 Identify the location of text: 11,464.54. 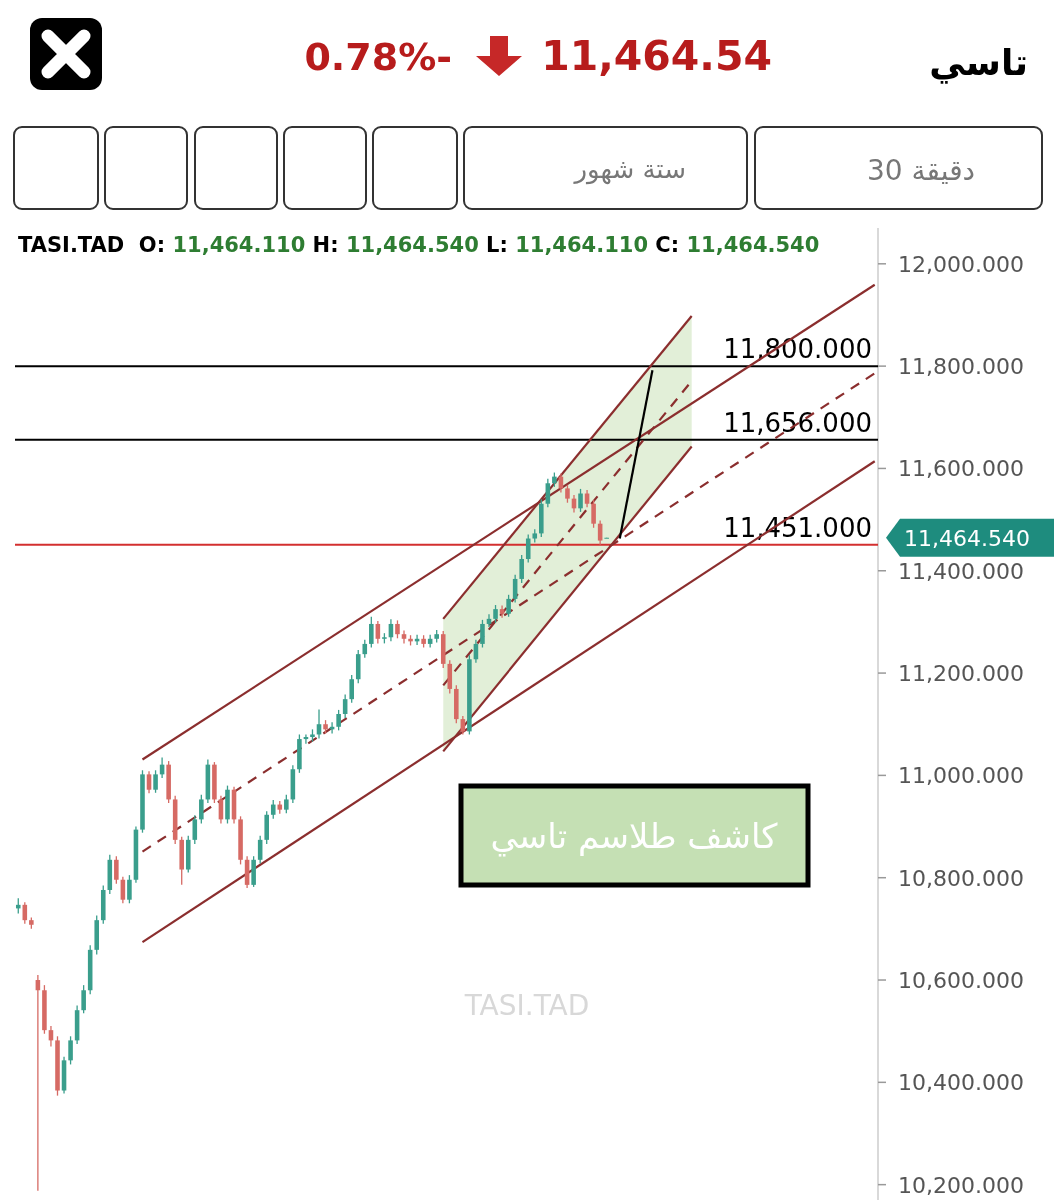
(656, 56).